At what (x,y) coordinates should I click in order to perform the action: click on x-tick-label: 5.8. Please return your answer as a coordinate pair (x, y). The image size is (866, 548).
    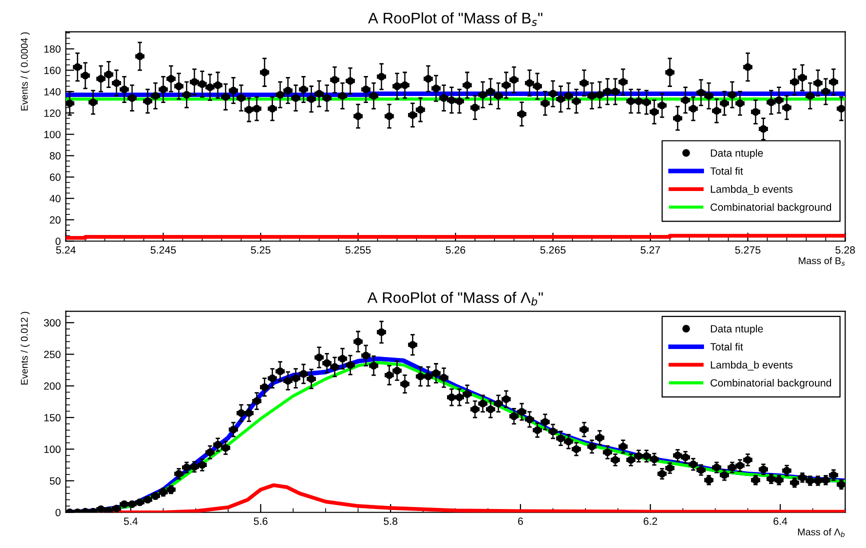
    Looking at the image, I should click on (391, 521).